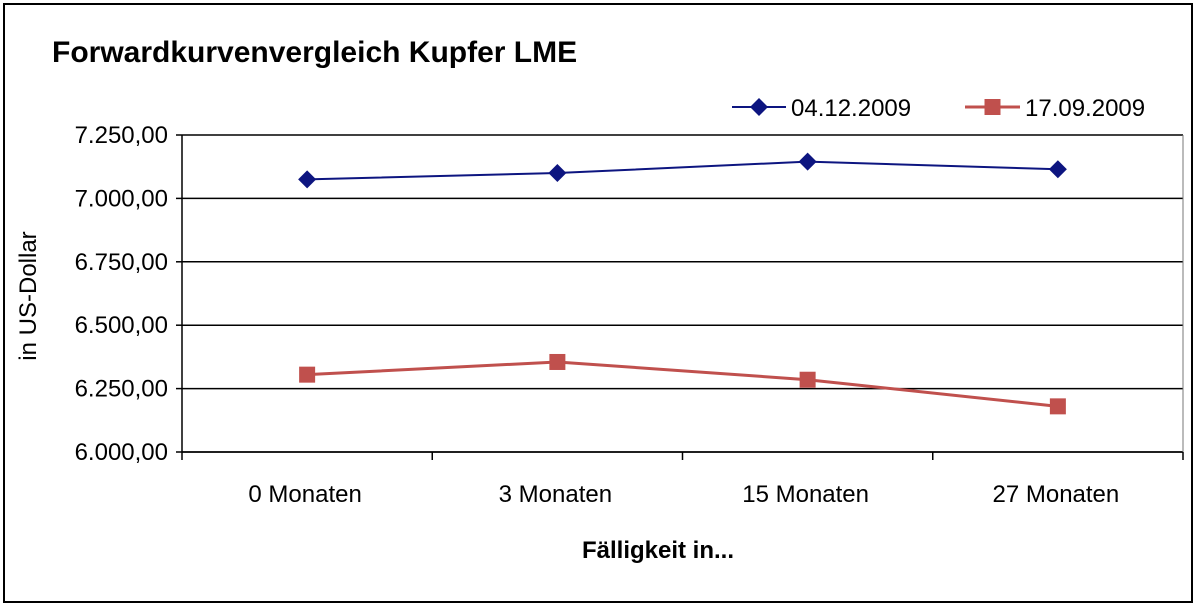  What do you see at coordinates (1085, 108) in the screenshot?
I see `legend-label: 17.09.2009` at bounding box center [1085, 108].